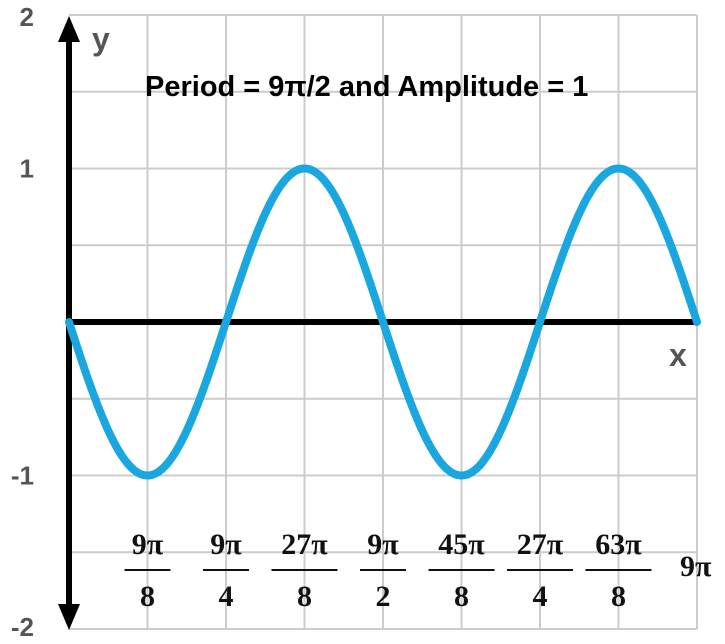 The height and width of the screenshot is (644, 725). I want to click on x-tick-label: 27π 8, so click(304, 570).